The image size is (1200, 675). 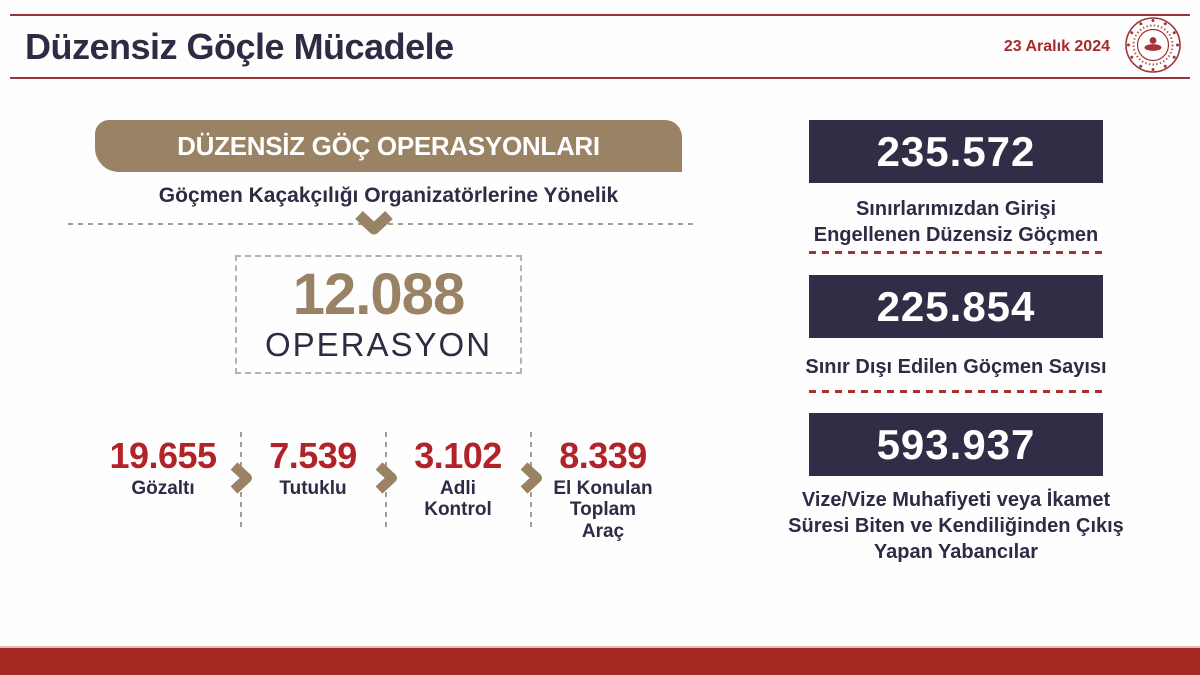 What do you see at coordinates (956, 552) in the screenshot?
I see `kpi-label-line: Yapan Yabancılar` at bounding box center [956, 552].